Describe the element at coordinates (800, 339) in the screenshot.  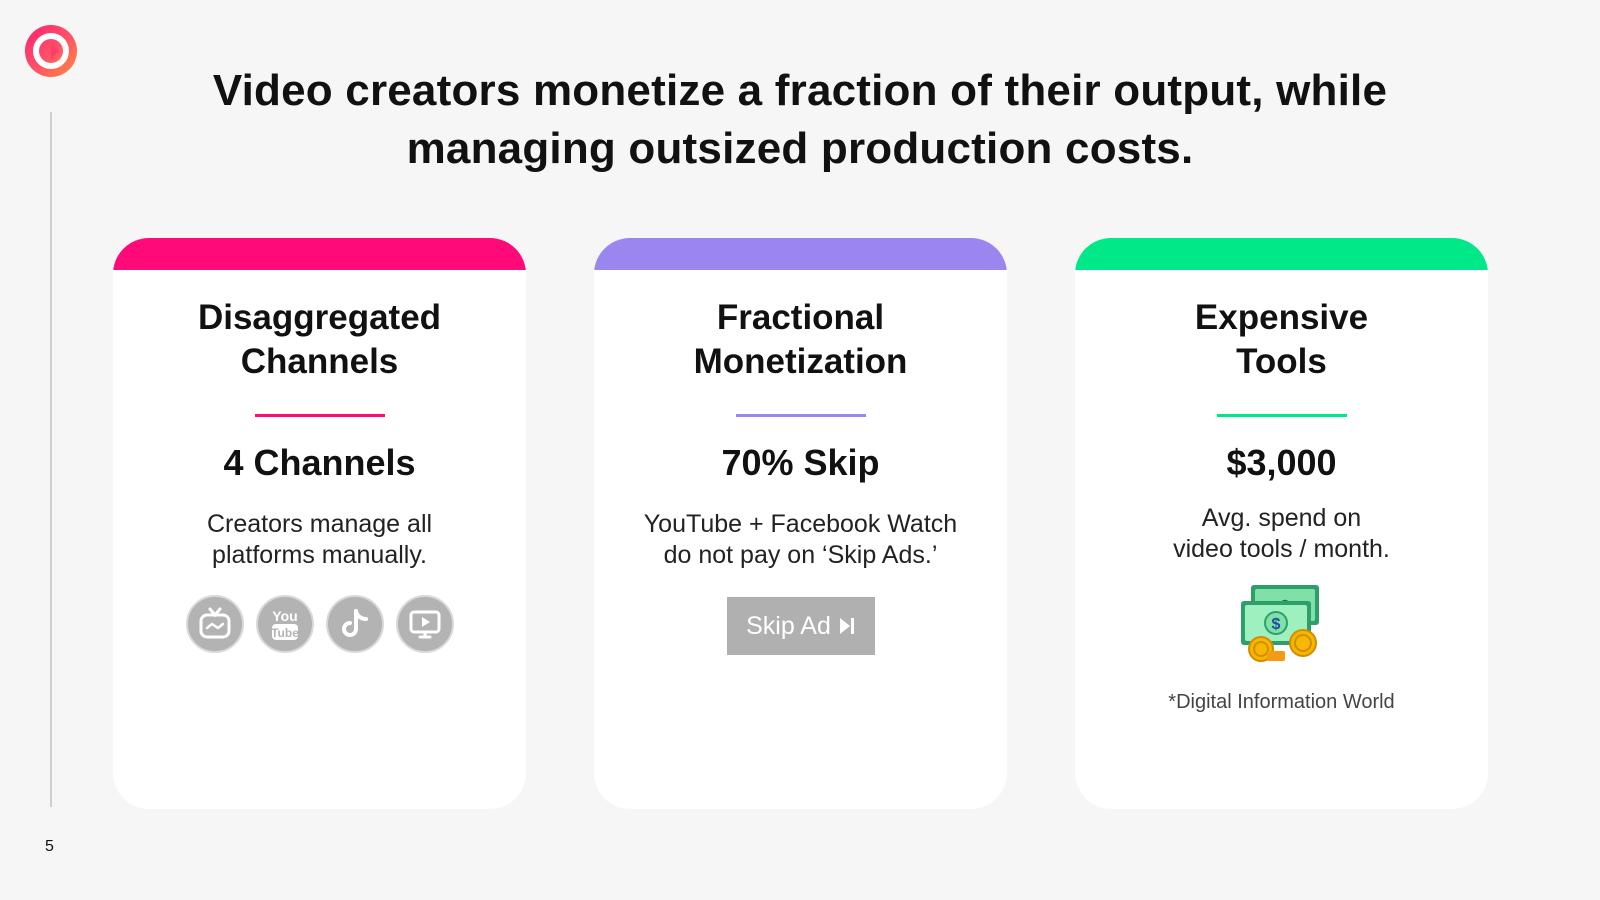
I see `card-title: Fractional Monetization` at that location.